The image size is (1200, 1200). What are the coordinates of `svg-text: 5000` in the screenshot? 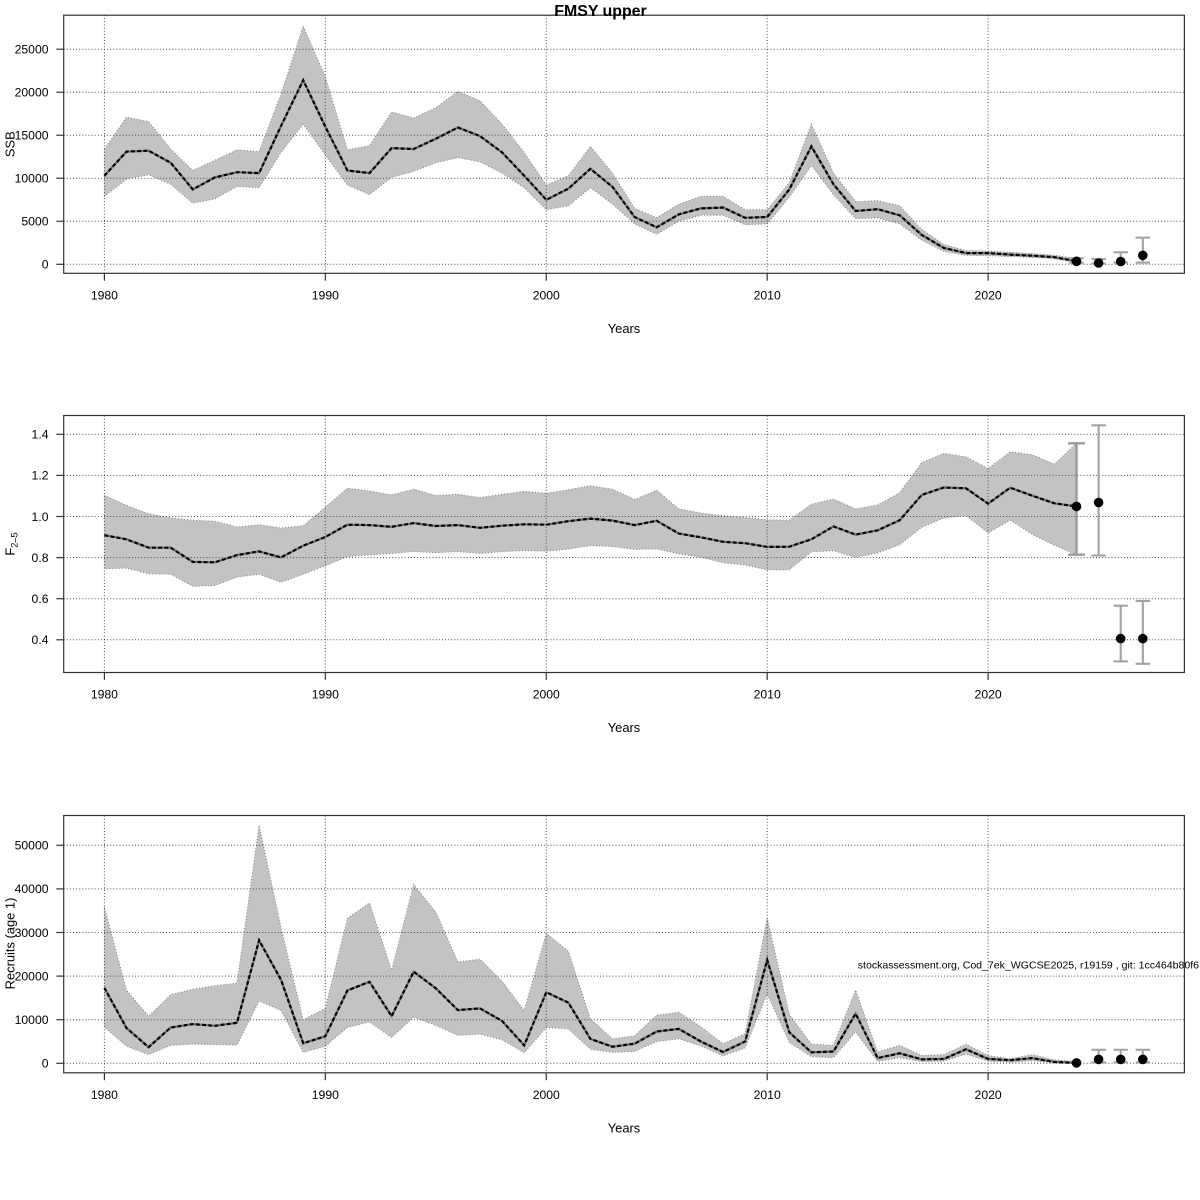 It's located at (34, 222).